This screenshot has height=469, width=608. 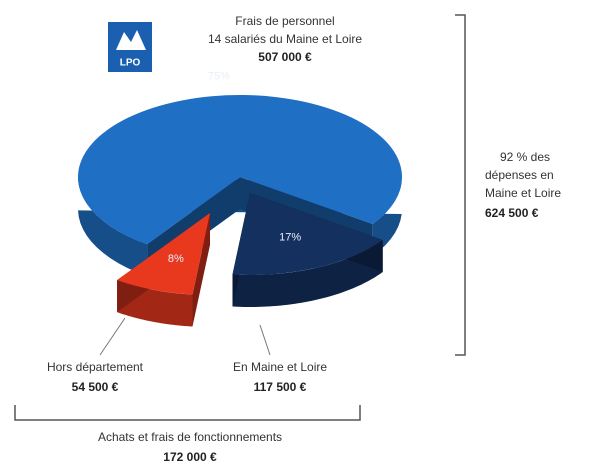 What do you see at coordinates (219, 76) in the screenshot?
I see `value-label: 75%` at bounding box center [219, 76].